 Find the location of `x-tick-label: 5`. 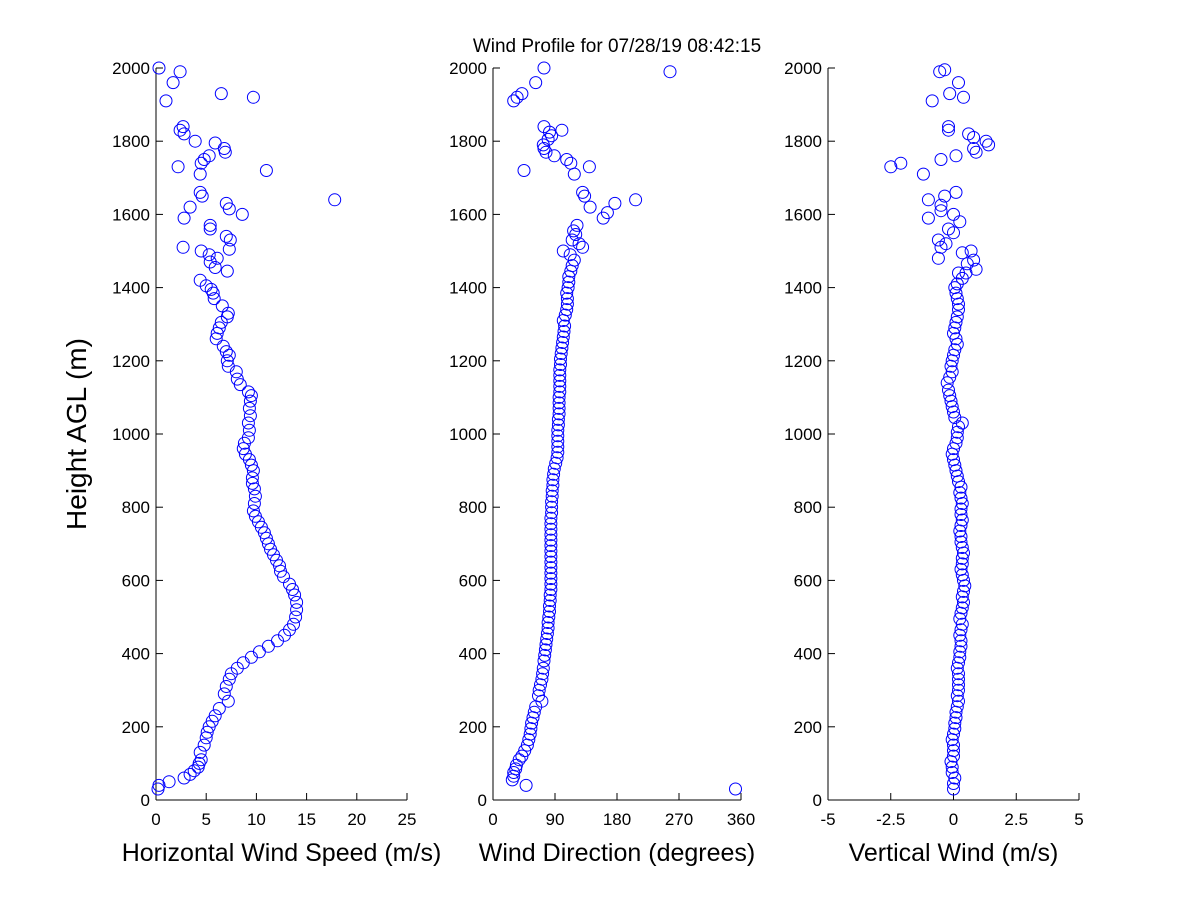

x-tick-label: 5 is located at coordinates (205, 819).